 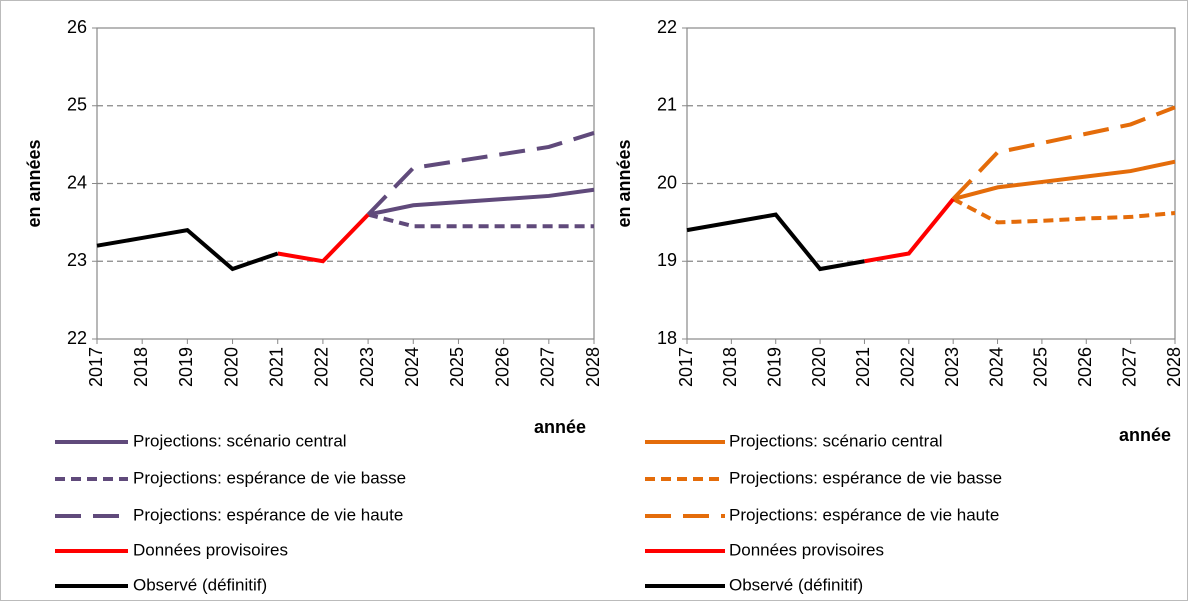 What do you see at coordinates (667, 105) in the screenshot?
I see `y-tick-label: 21` at bounding box center [667, 105].